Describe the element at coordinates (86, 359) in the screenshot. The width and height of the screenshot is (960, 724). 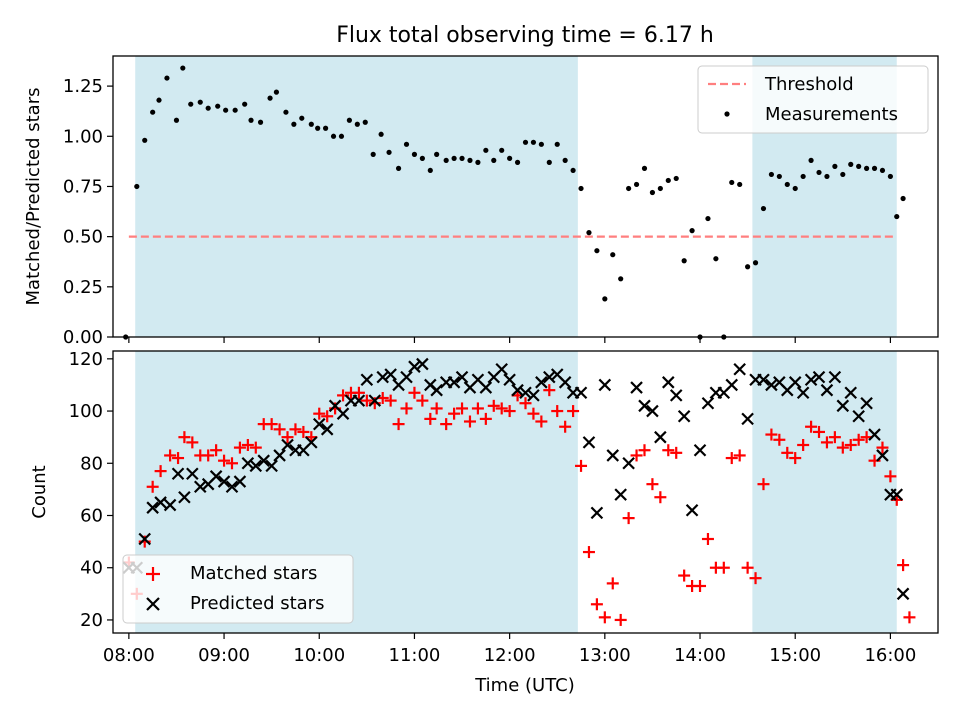
I see `bottom-y-tick-label: 120` at that location.